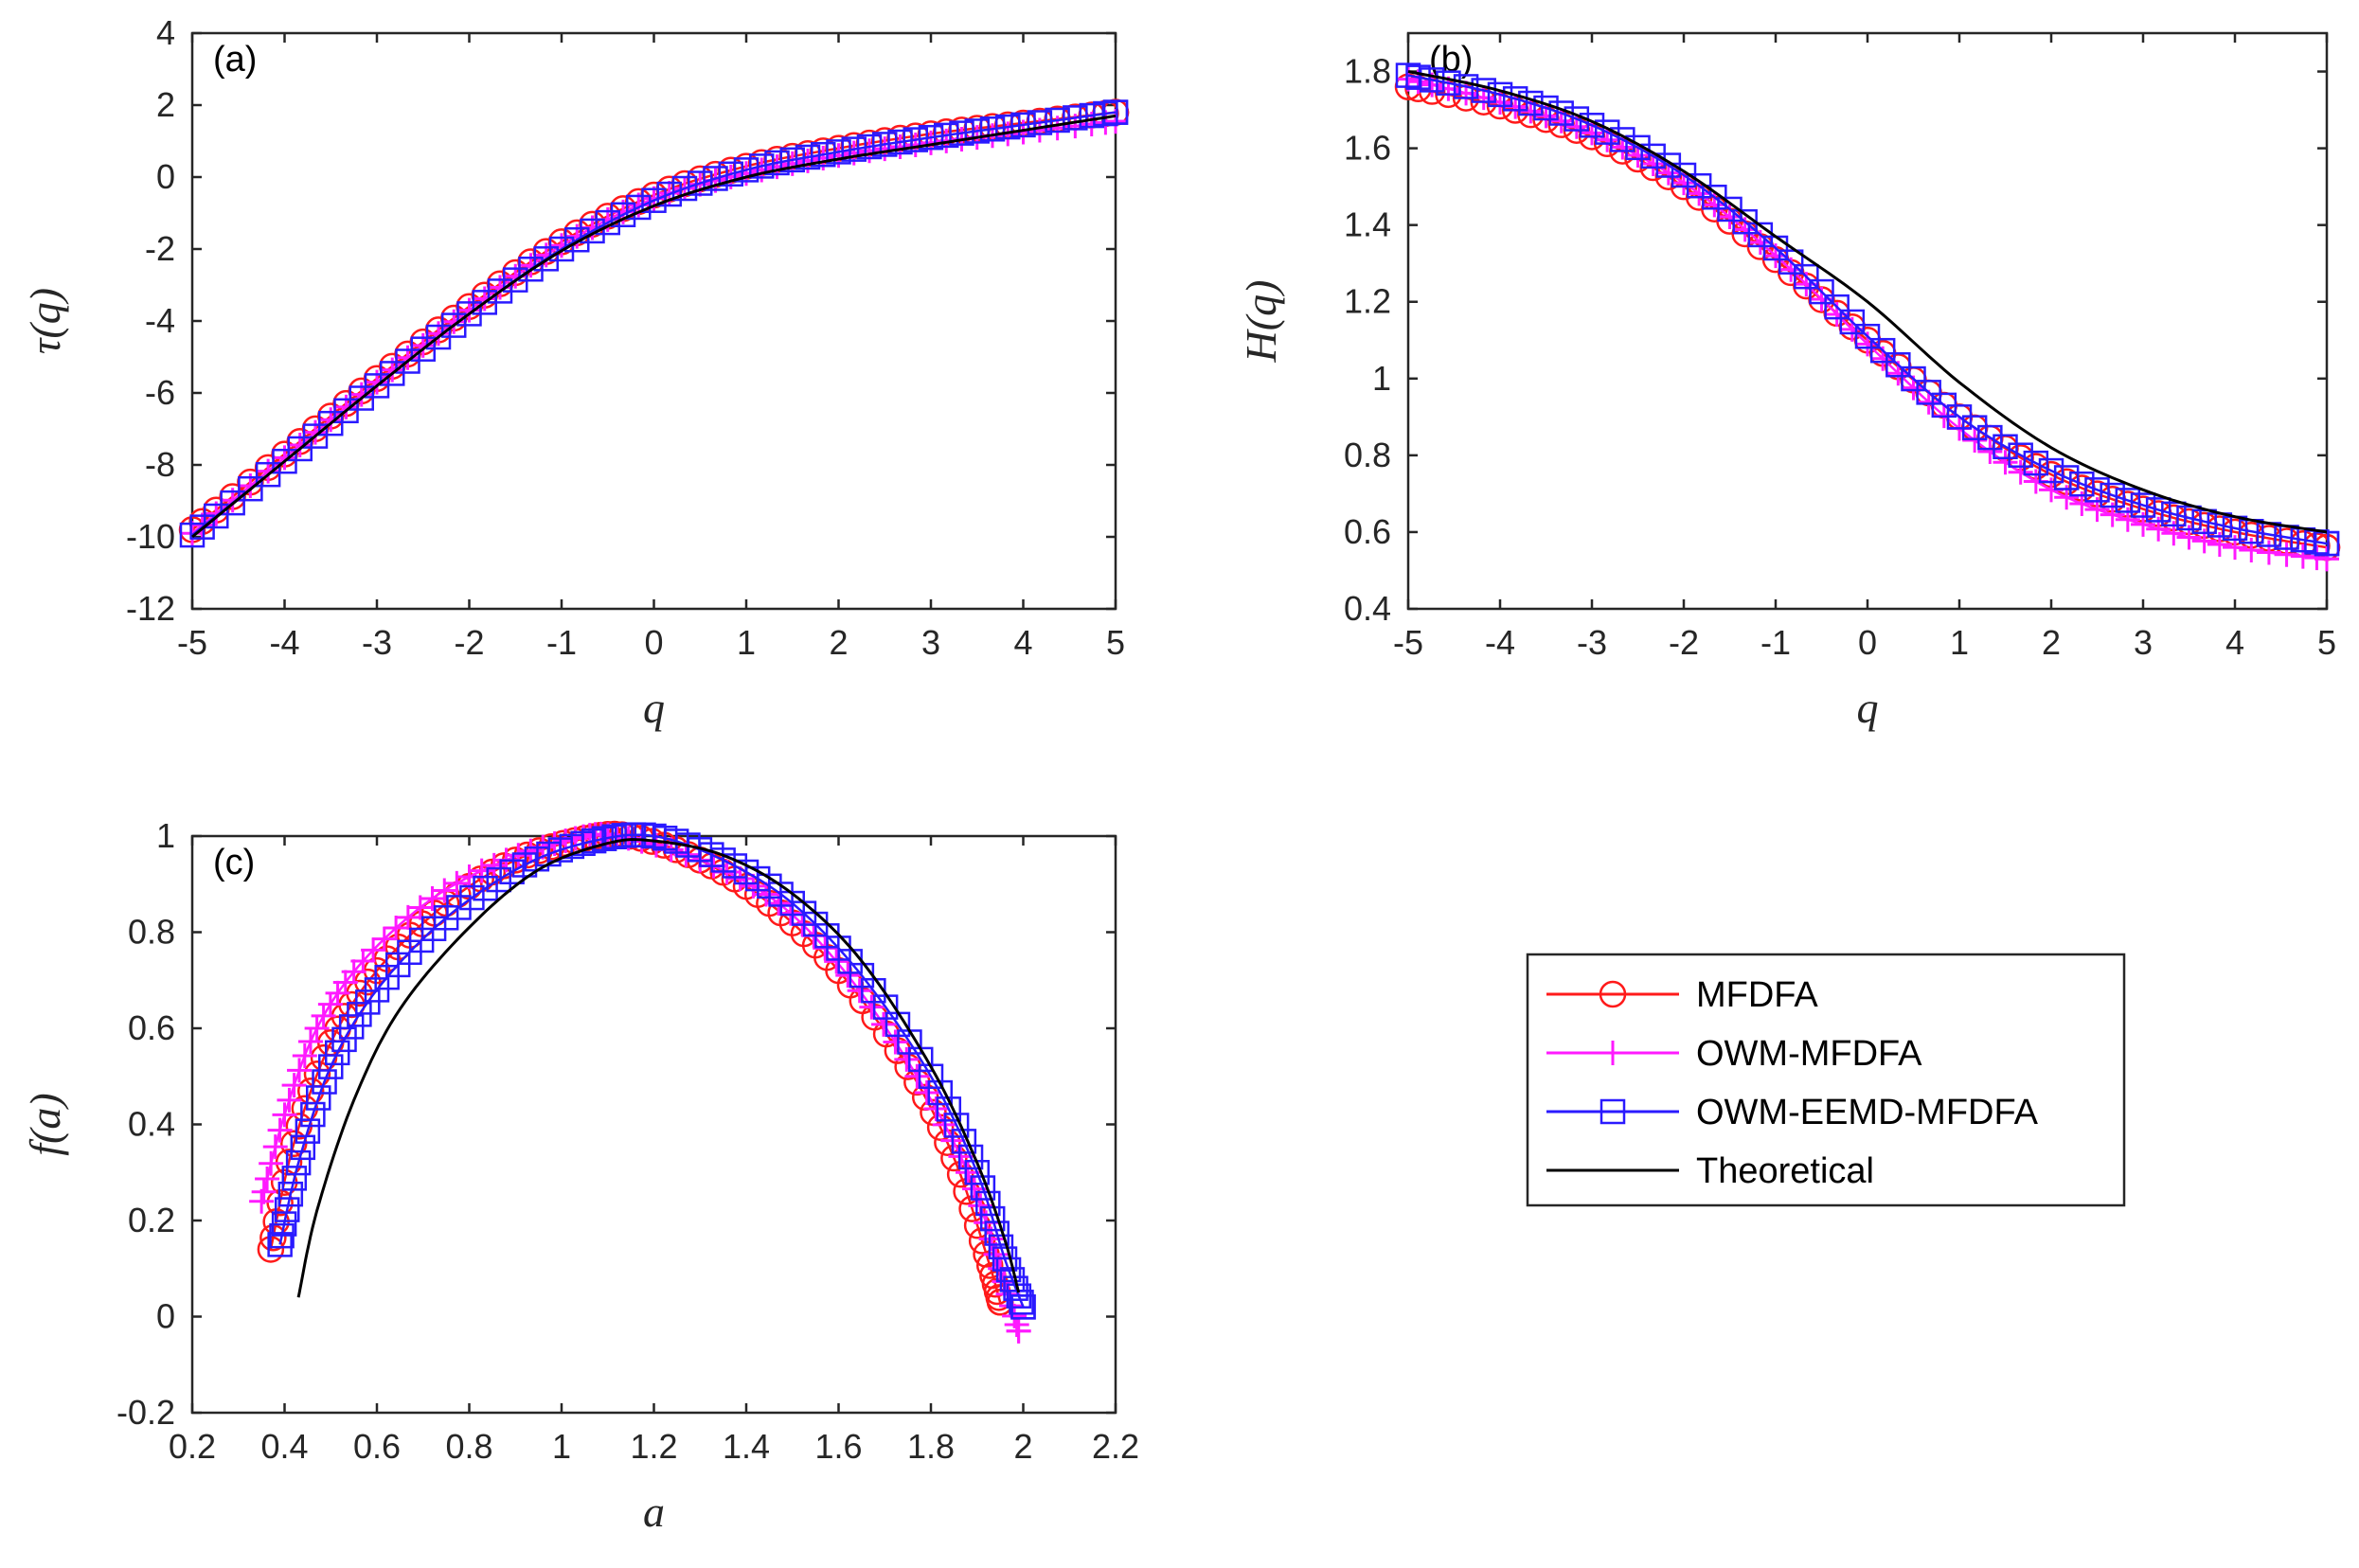  Describe the element at coordinates (1367, 531) in the screenshot. I see `y-tick-label: 0.6` at that location.